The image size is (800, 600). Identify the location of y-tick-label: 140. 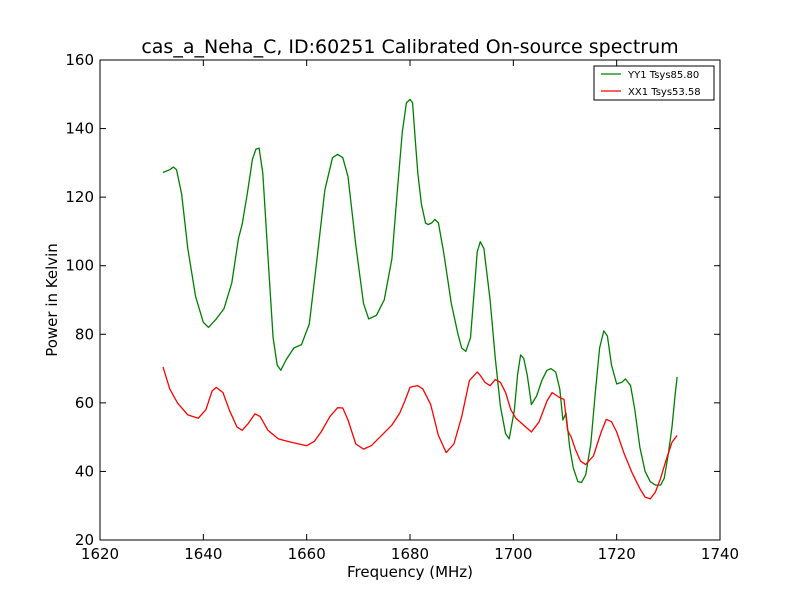
(79, 129).